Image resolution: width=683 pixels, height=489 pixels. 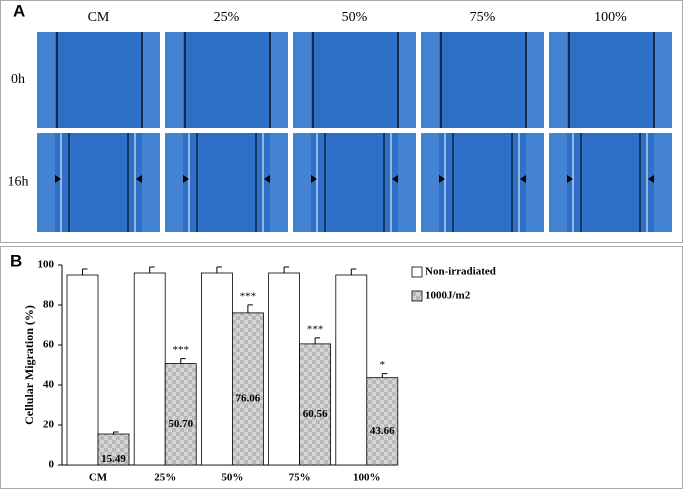 I want to click on x-tick-label: 75%, so click(x=300, y=478).